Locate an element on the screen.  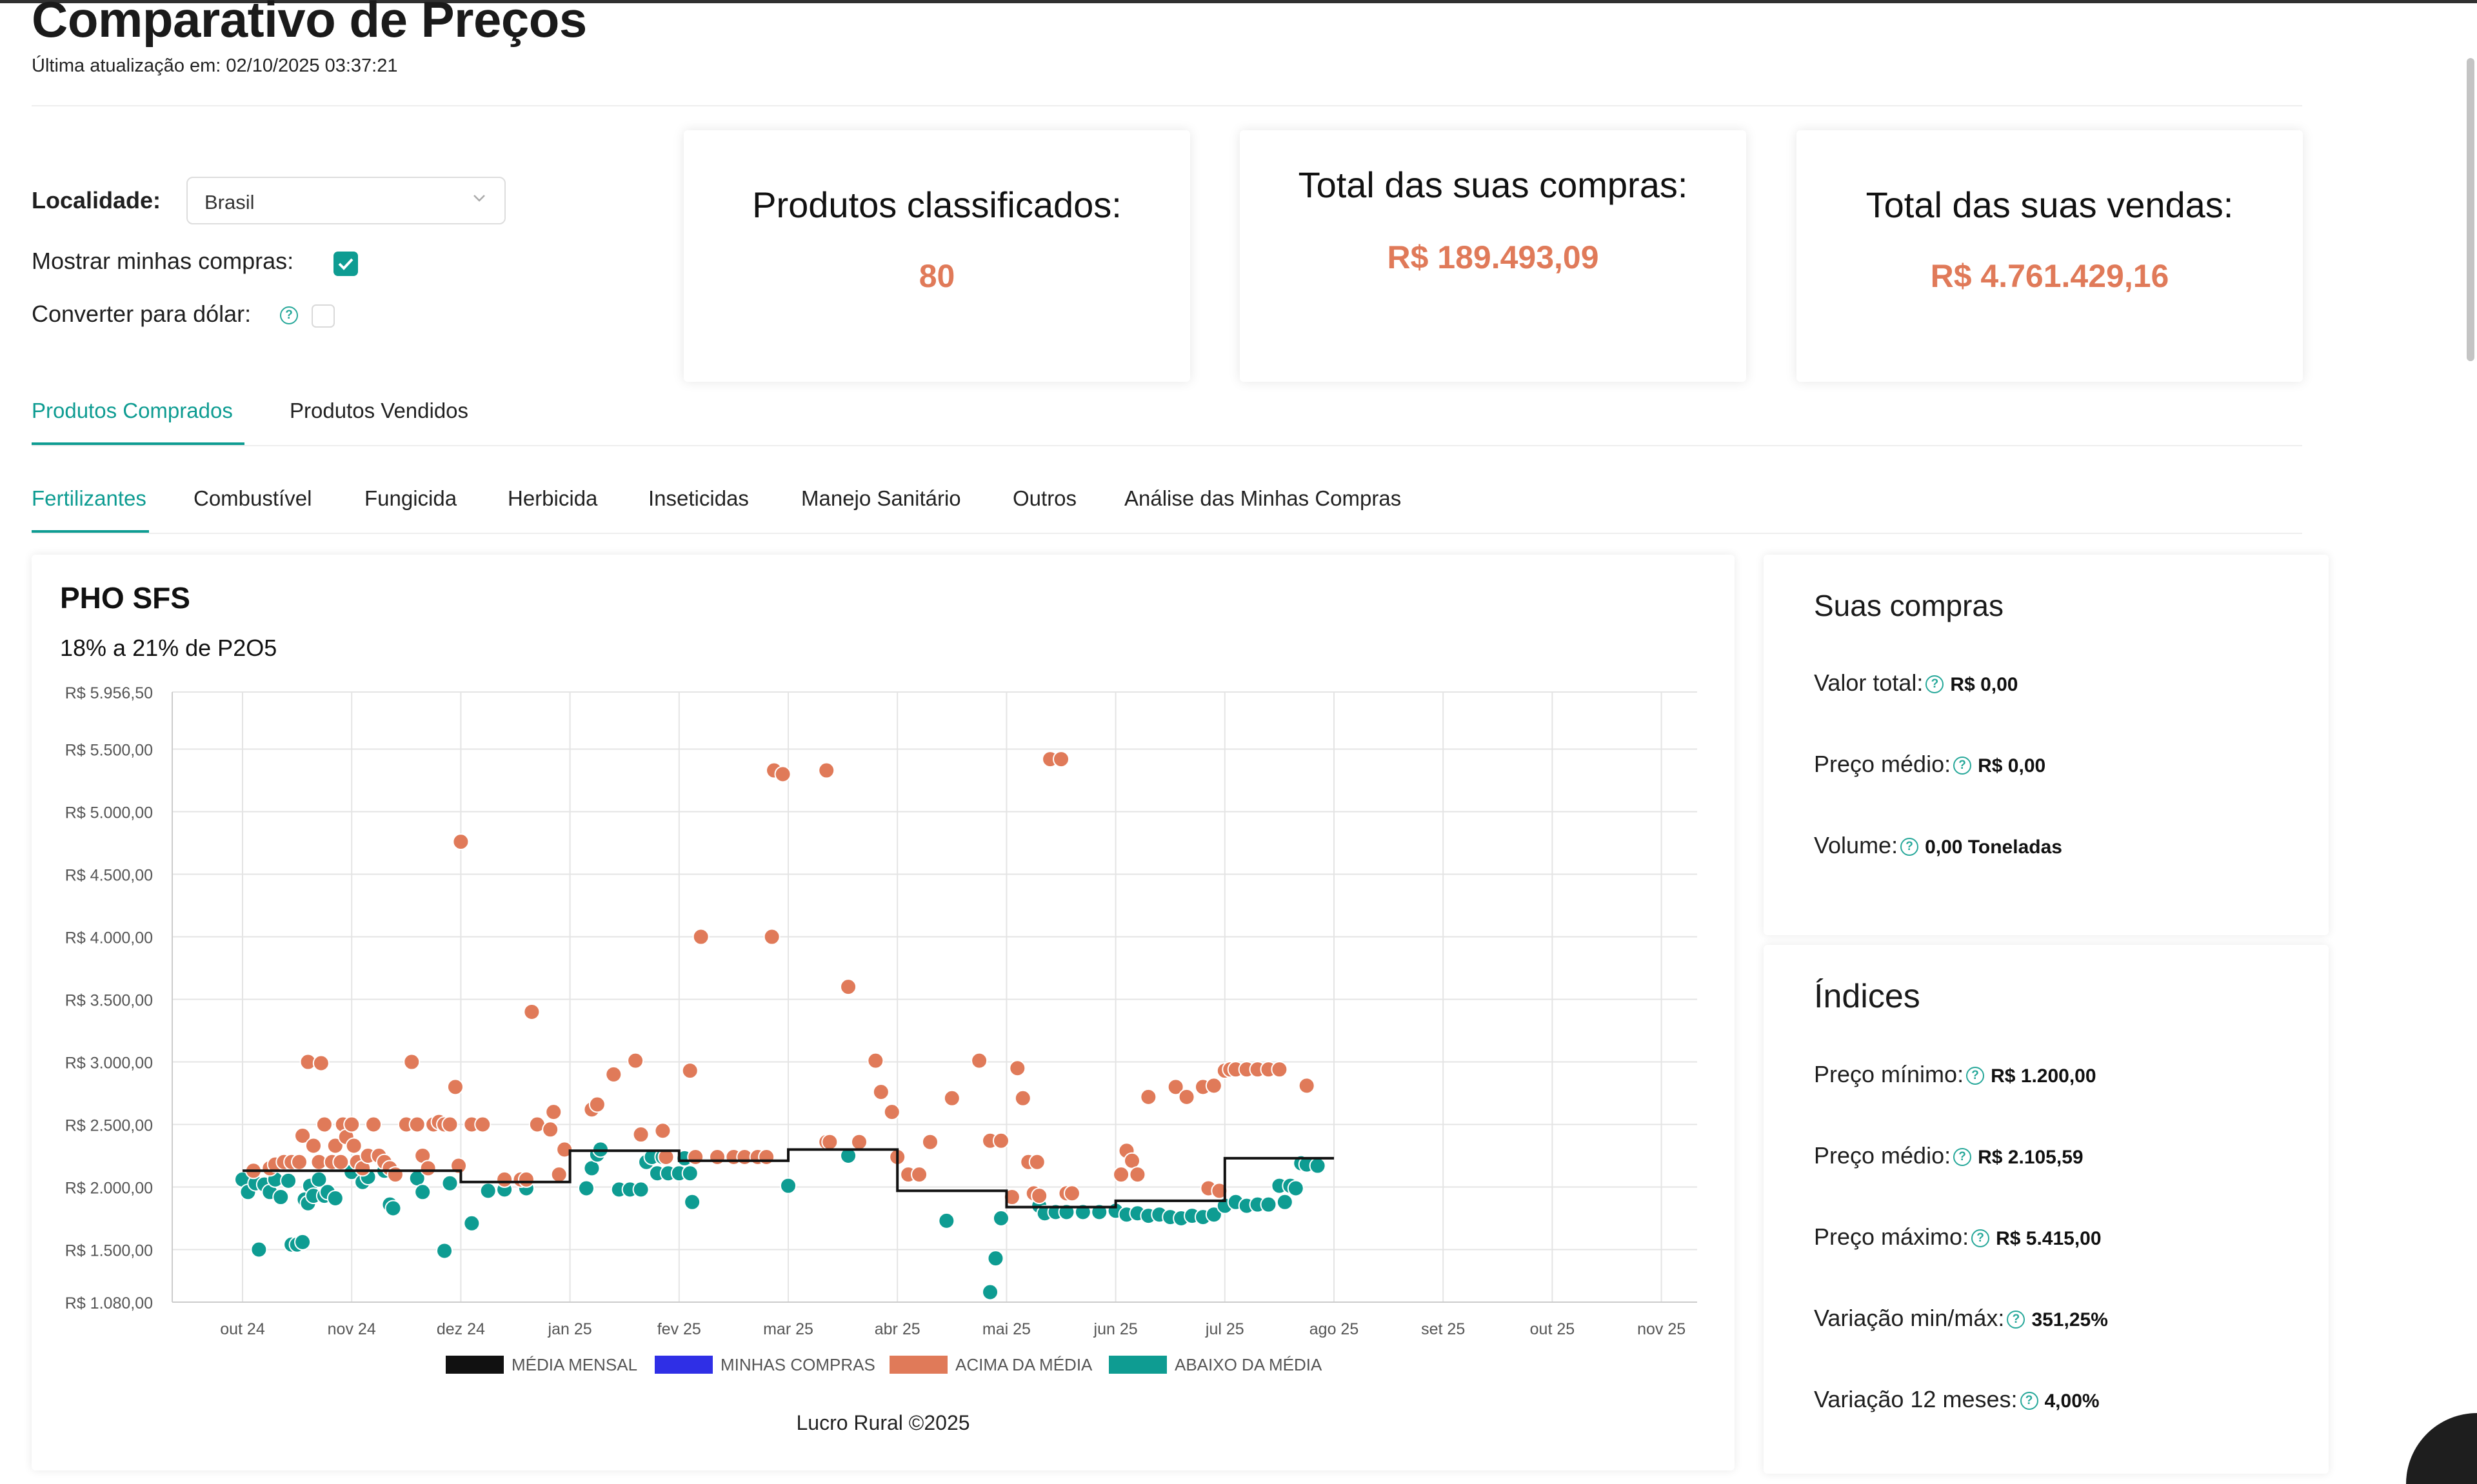
classified-title: Produtos classificados: is located at coordinates (937, 204).